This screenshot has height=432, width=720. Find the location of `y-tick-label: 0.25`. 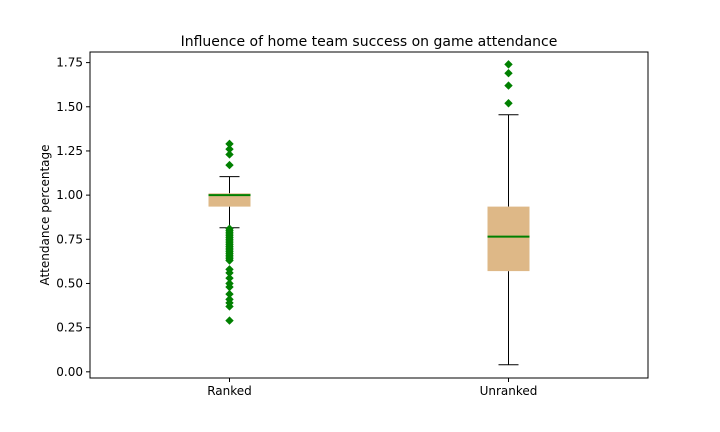

y-tick-label: 0.25 is located at coordinates (69, 328).